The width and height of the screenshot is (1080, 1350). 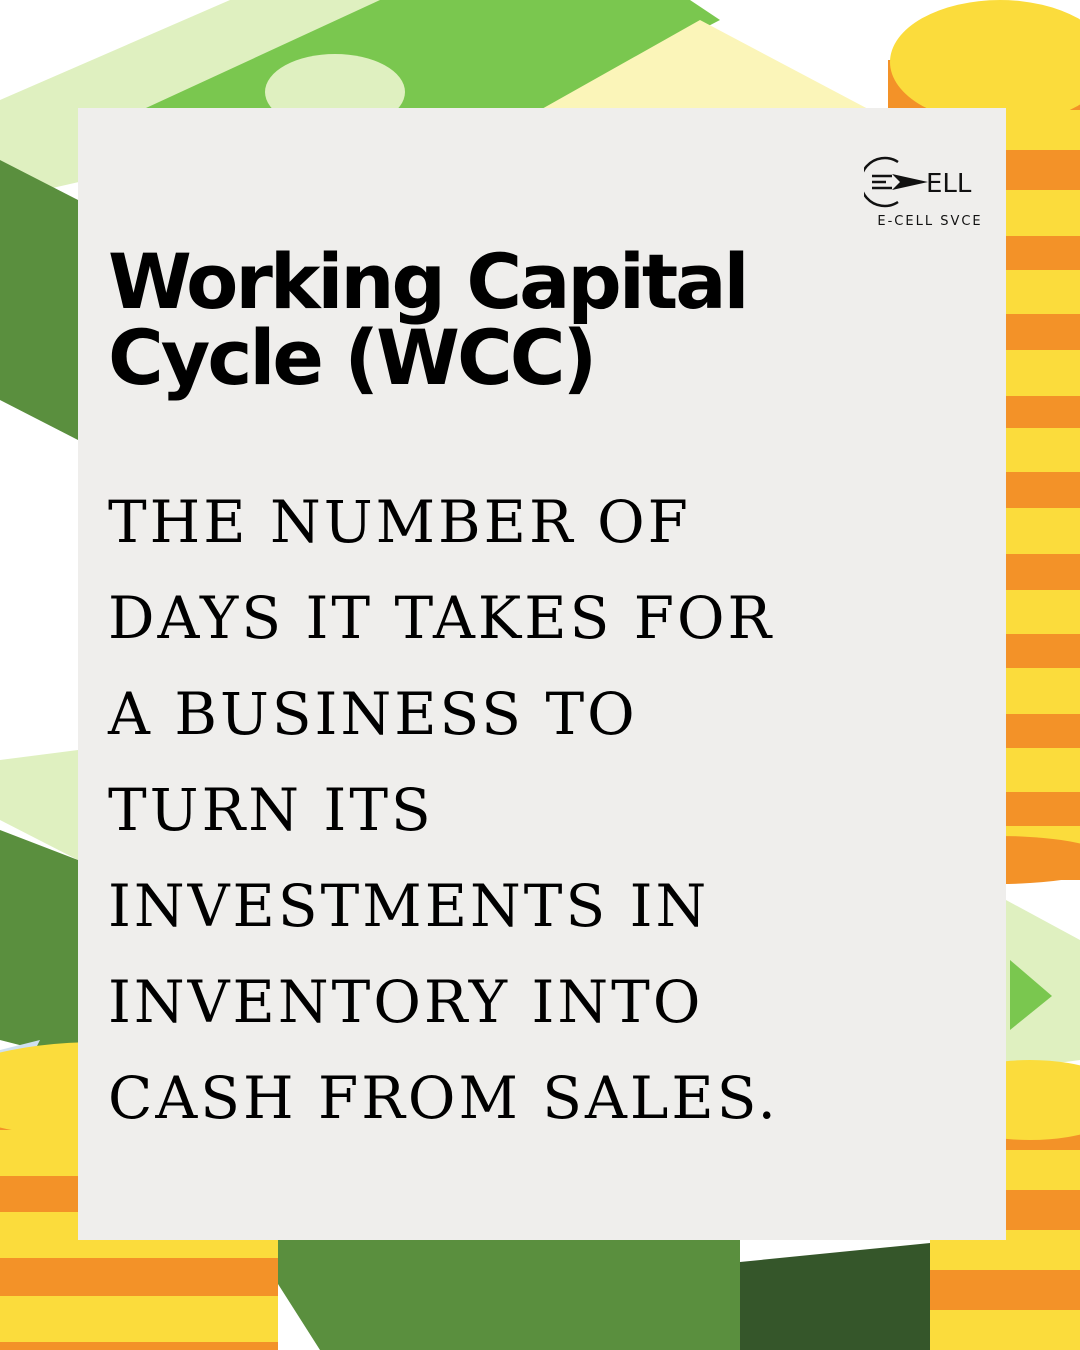 I want to click on definition-line: TURN ITS, so click(x=271, y=810).